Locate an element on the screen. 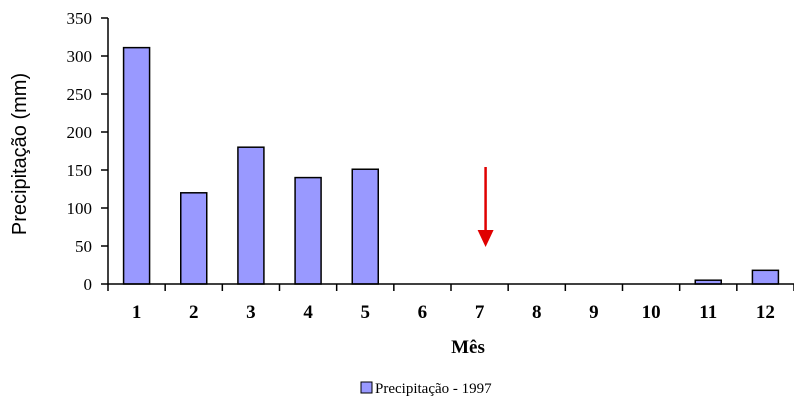 The height and width of the screenshot is (403, 794). y-axis-label: Precipitação (mm) is located at coordinates (20, 154).